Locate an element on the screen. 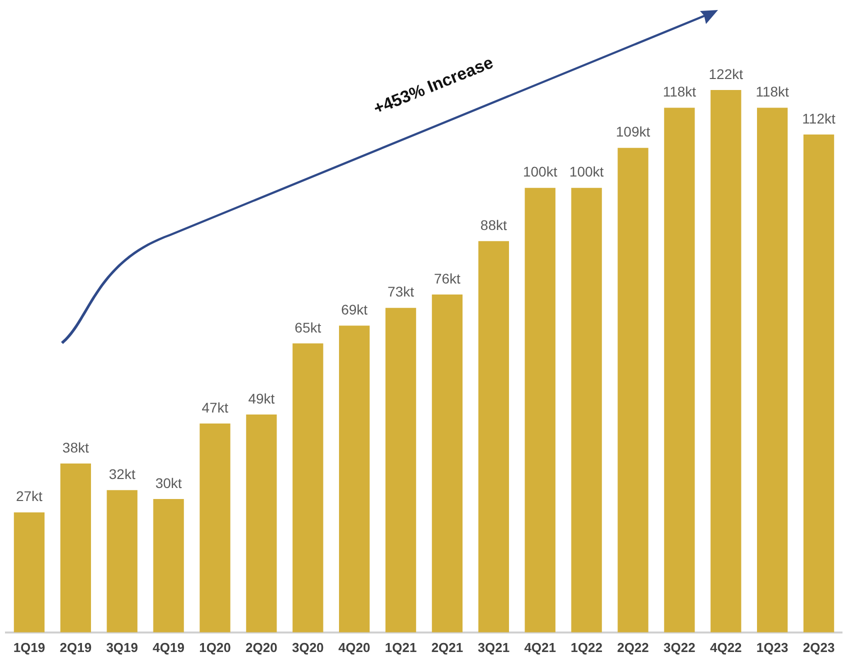 This screenshot has height=664, width=844. data-label: 88kt is located at coordinates (494, 225).